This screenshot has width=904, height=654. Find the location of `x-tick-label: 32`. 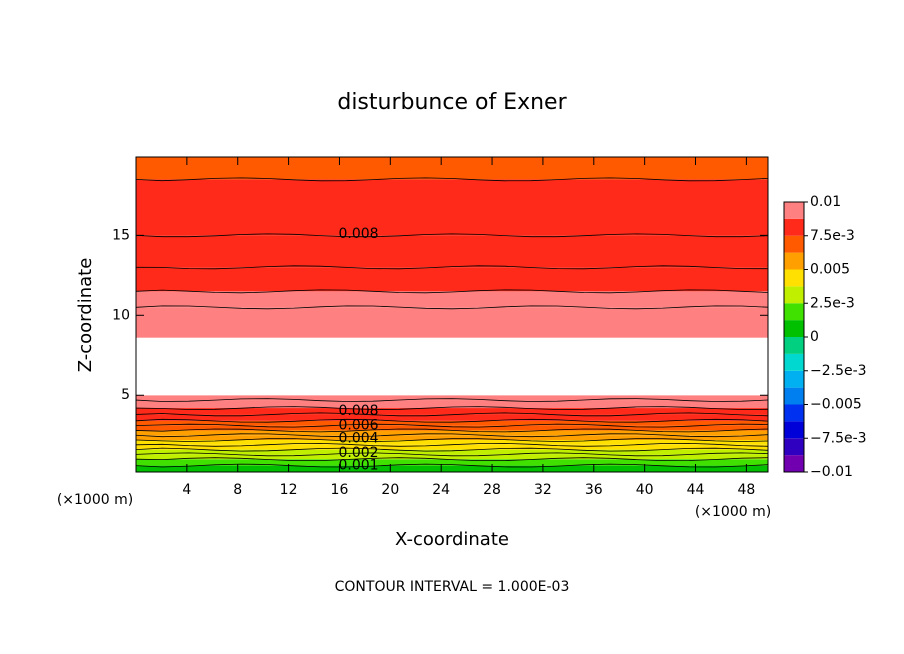

x-tick-label: 32 is located at coordinates (543, 490).